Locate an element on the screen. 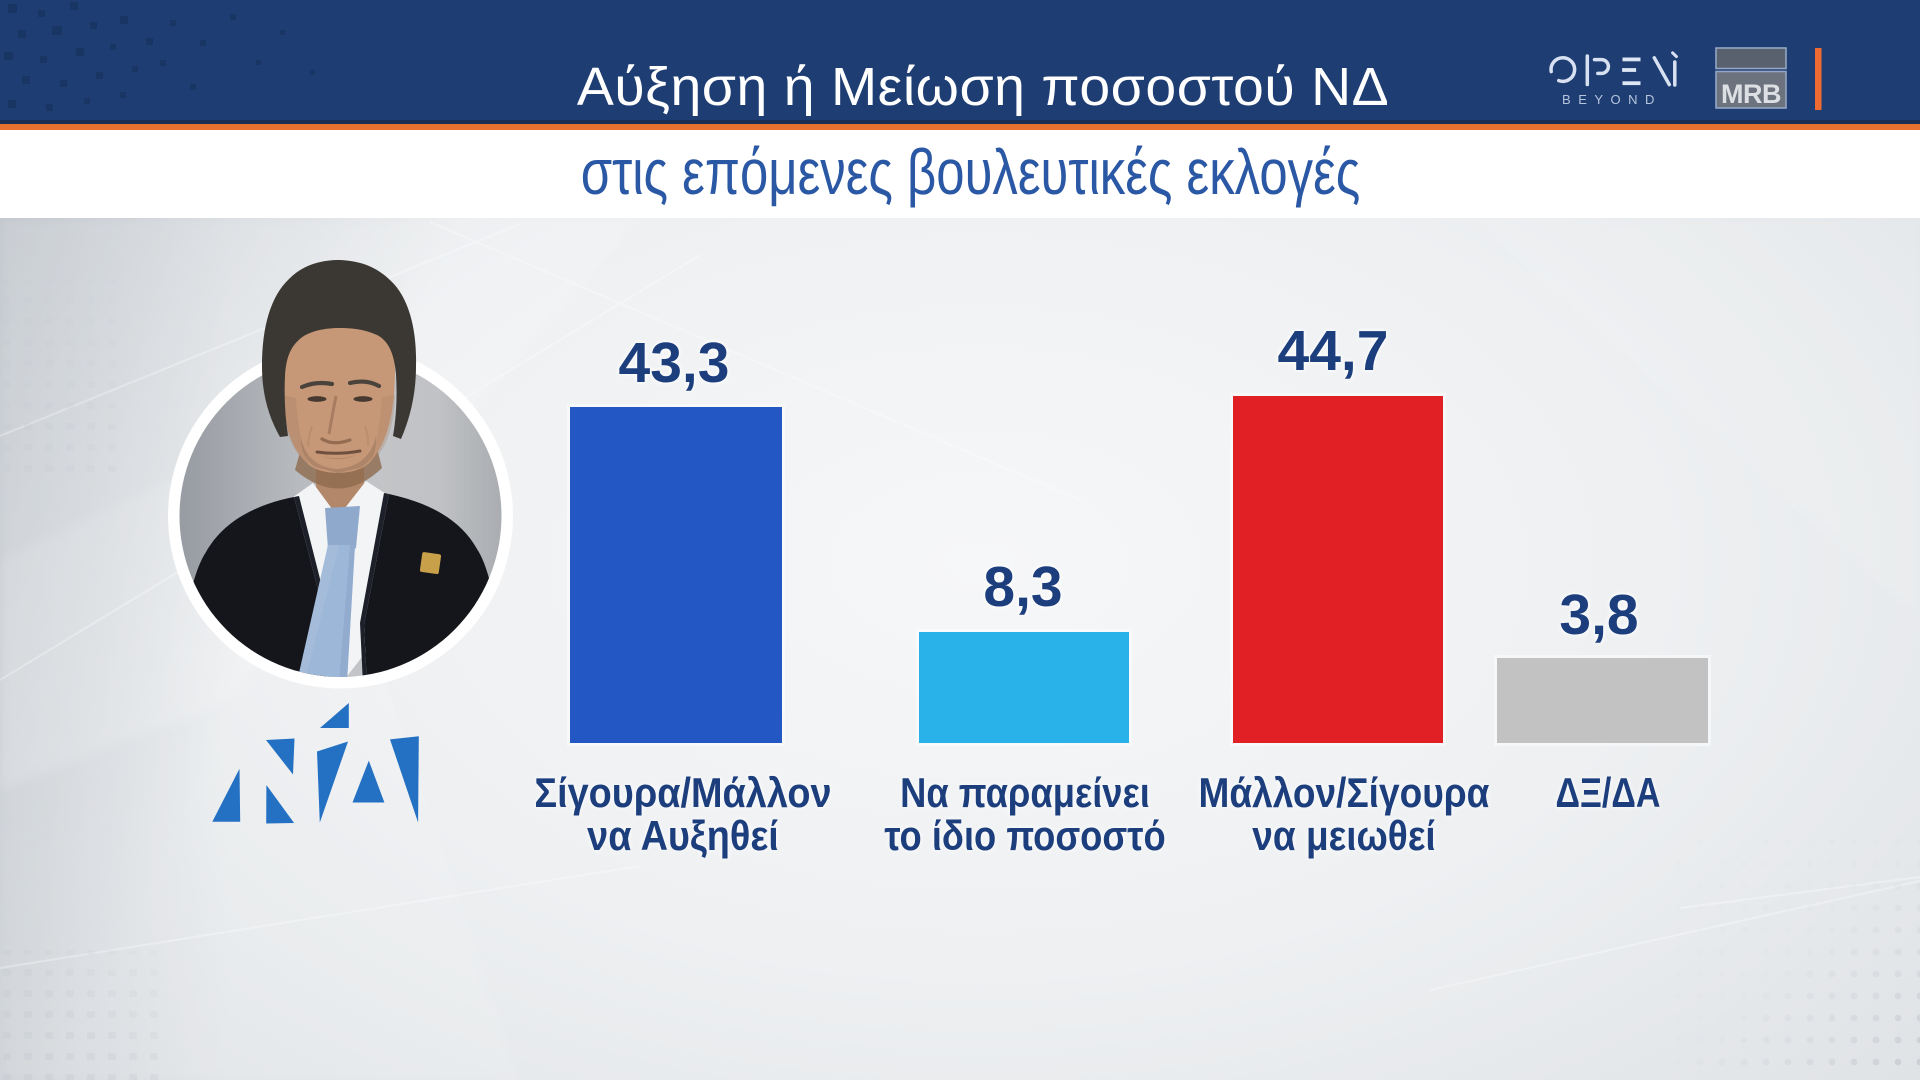  svg-text: MRB is located at coordinates (1751, 94).